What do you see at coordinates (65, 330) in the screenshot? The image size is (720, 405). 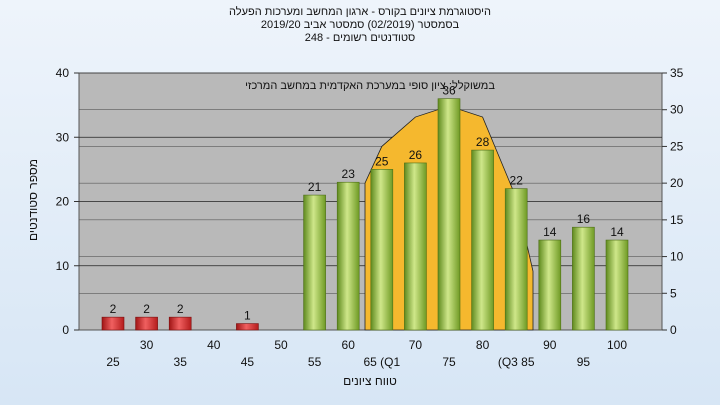 I see `y-tick-label: 0` at bounding box center [65, 330].